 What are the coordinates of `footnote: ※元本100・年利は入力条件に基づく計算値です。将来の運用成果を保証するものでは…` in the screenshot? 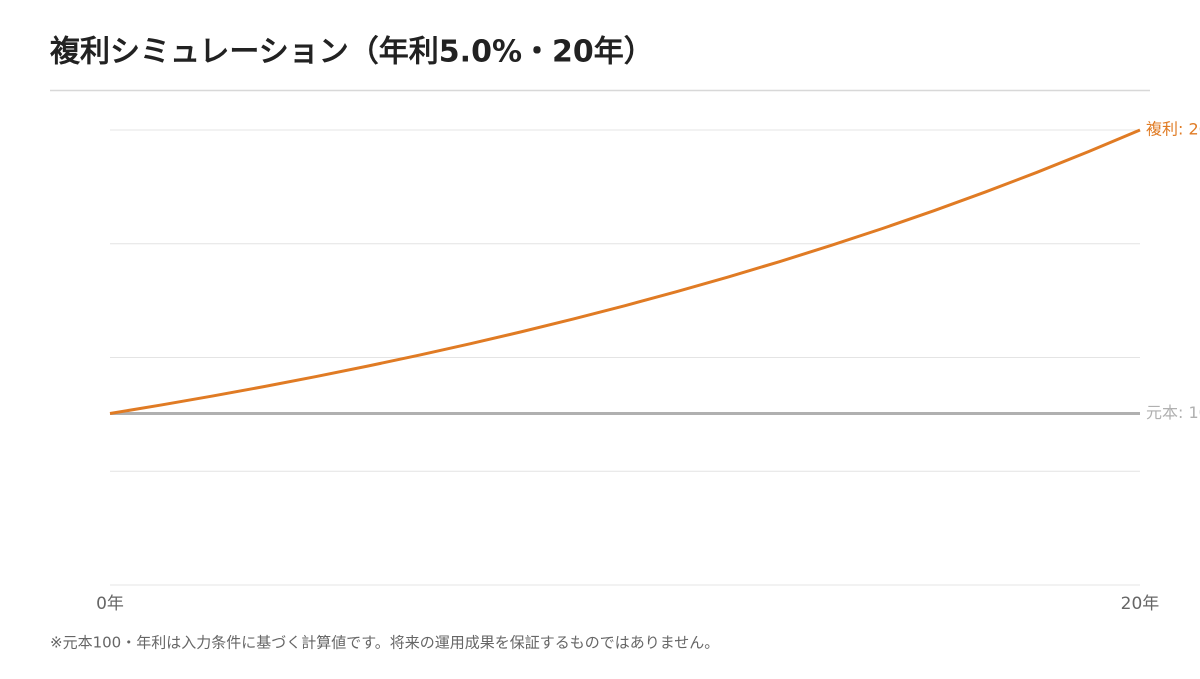 It's located at (384, 643).